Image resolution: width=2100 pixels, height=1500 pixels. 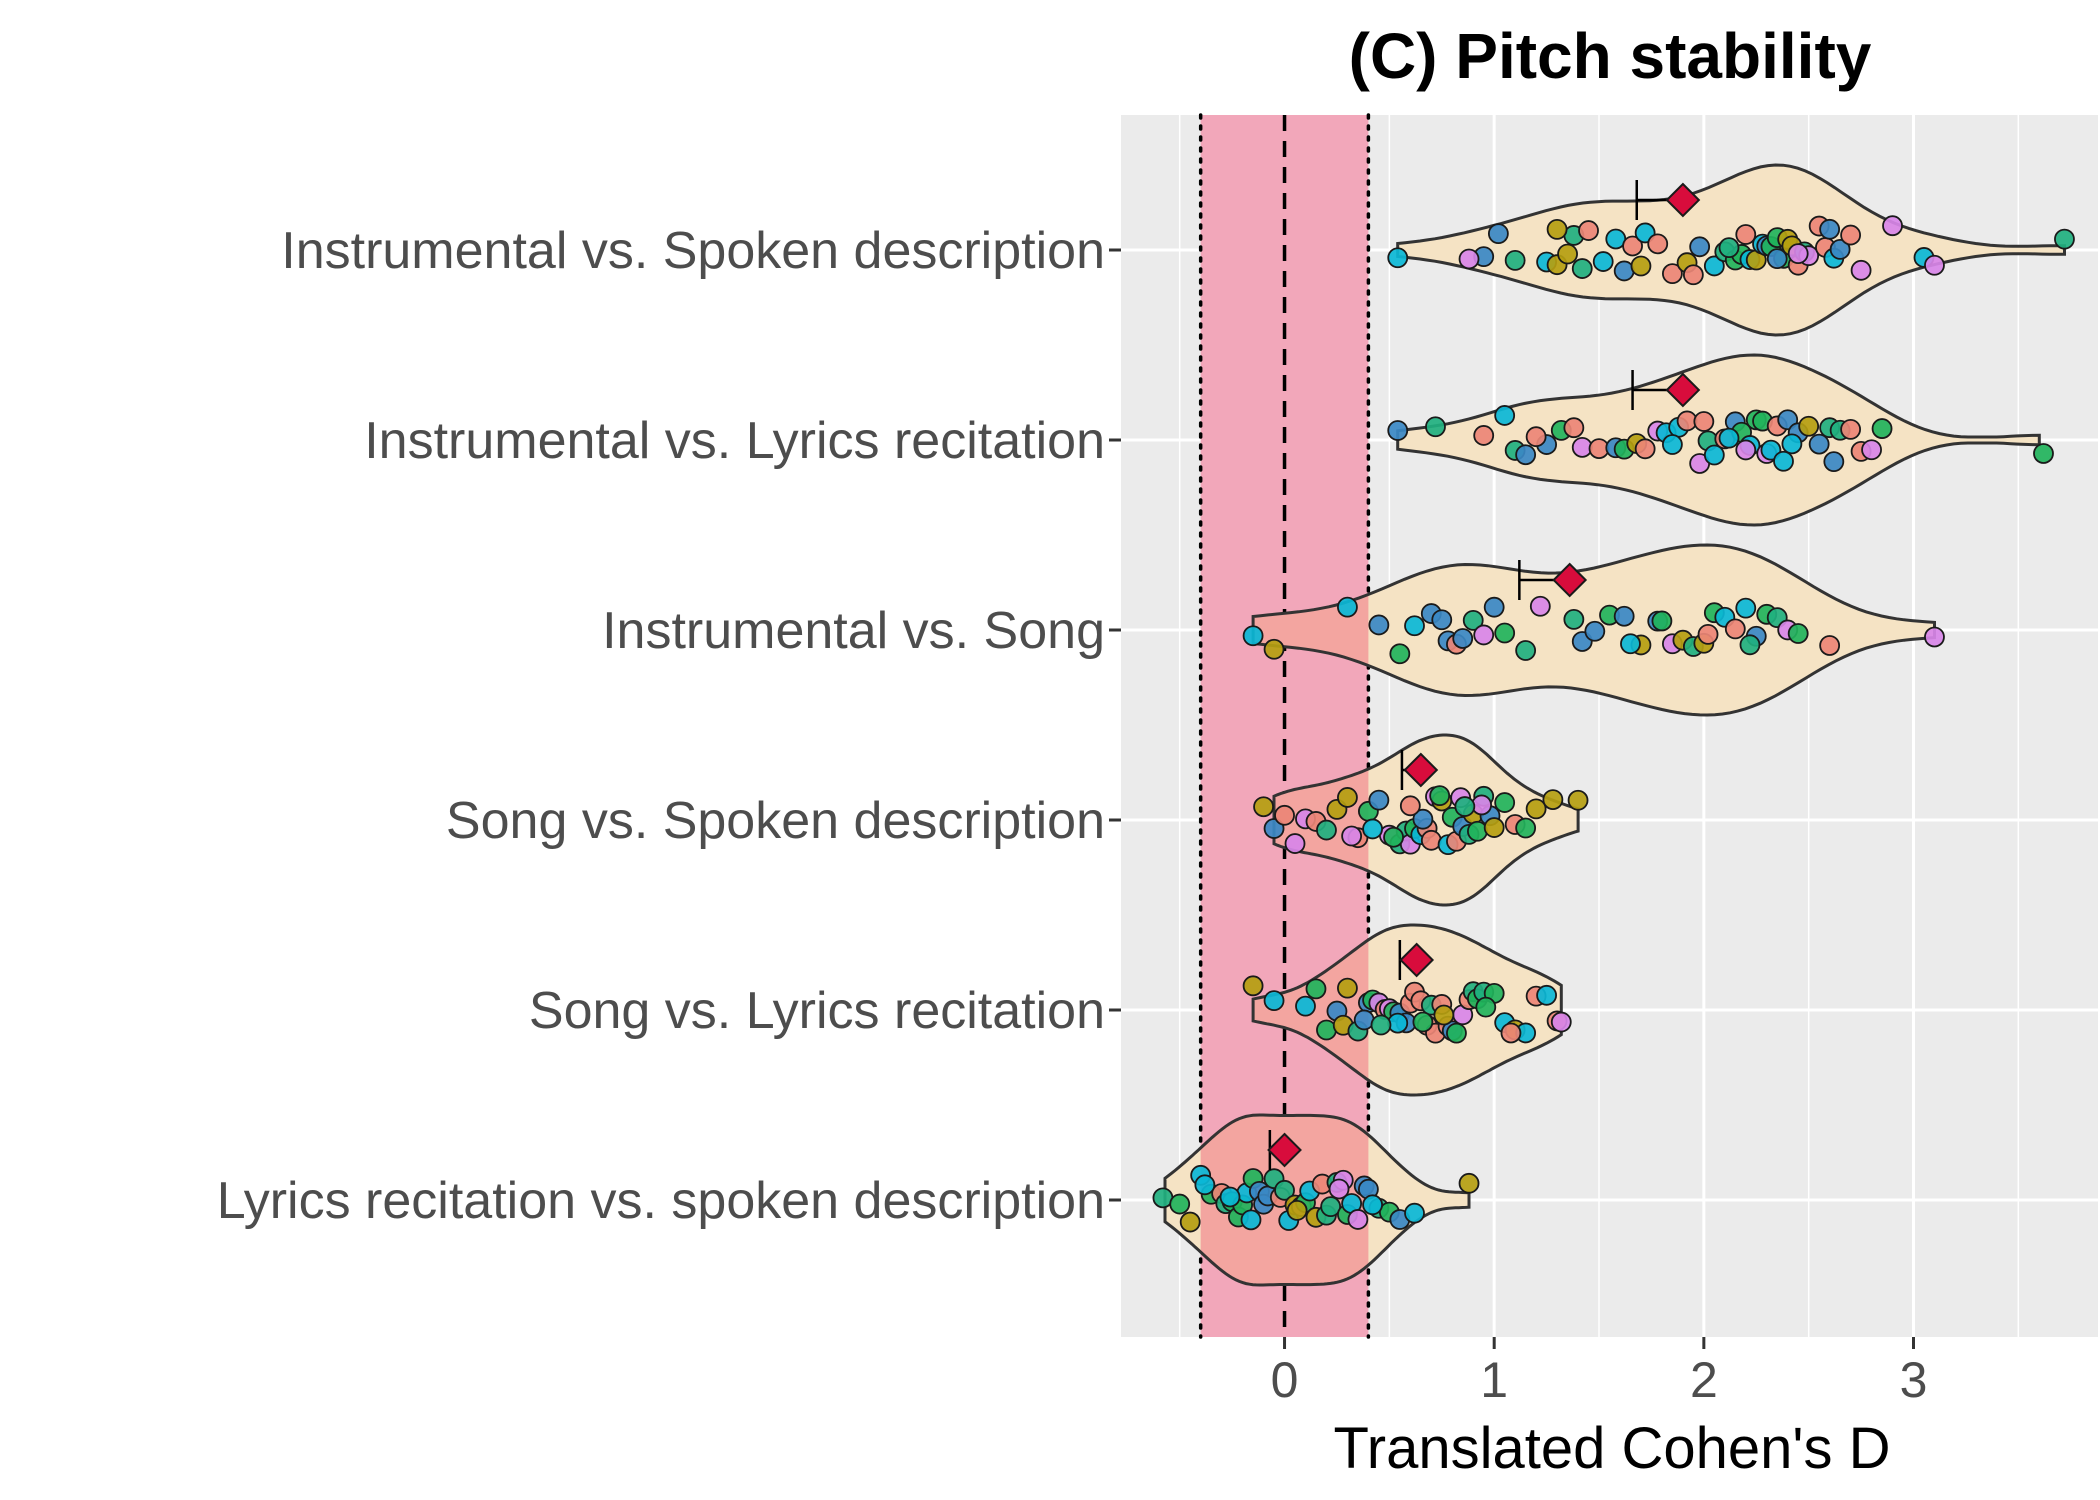 I want to click on x-tick-label: 0, so click(x=1285, y=1380).